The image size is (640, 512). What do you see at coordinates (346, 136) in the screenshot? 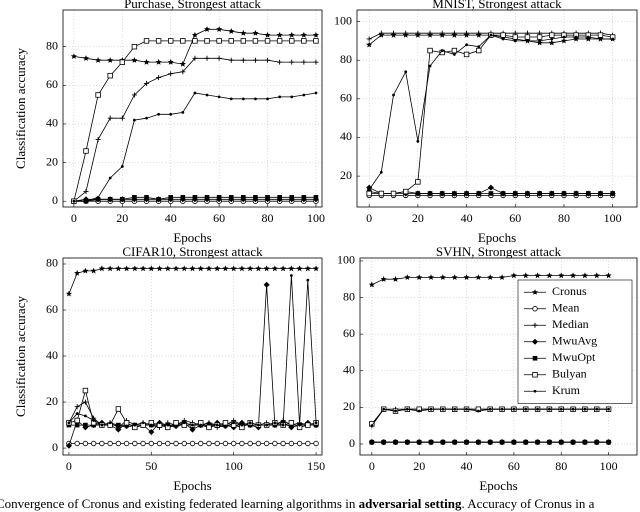
I see `y-tick-label: 40` at bounding box center [346, 136].